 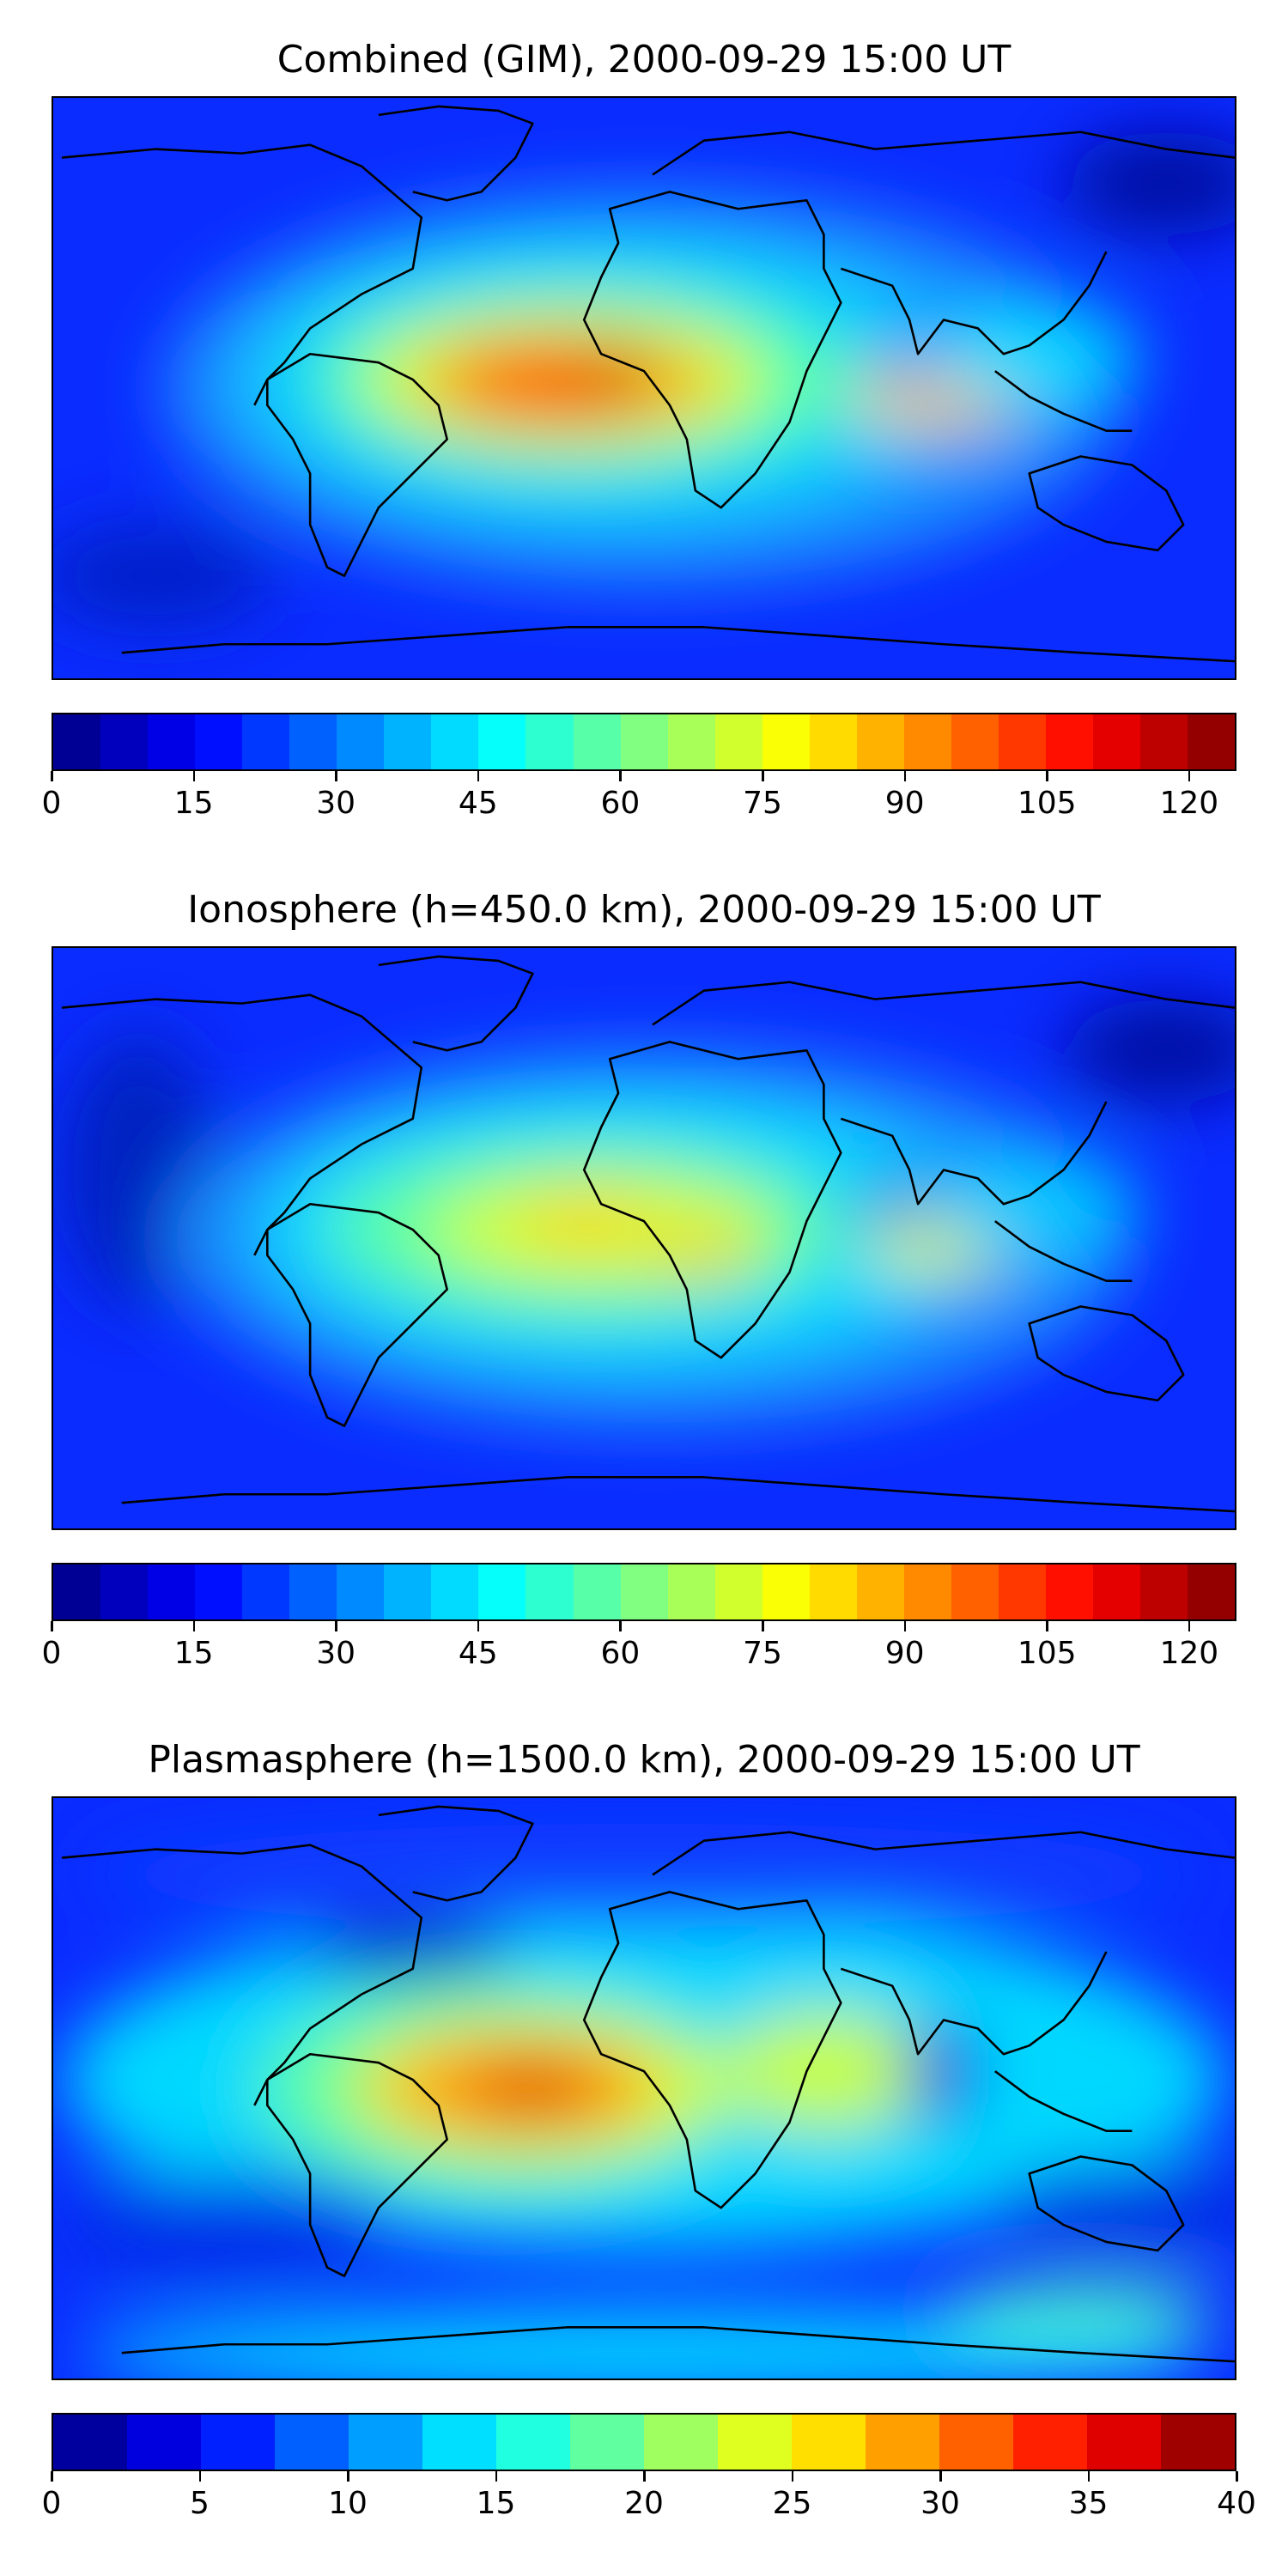 I want to click on panel-1-colorbar-ticks: 0 15 30 45 60 75 90 105 120, so click(x=639, y=797).